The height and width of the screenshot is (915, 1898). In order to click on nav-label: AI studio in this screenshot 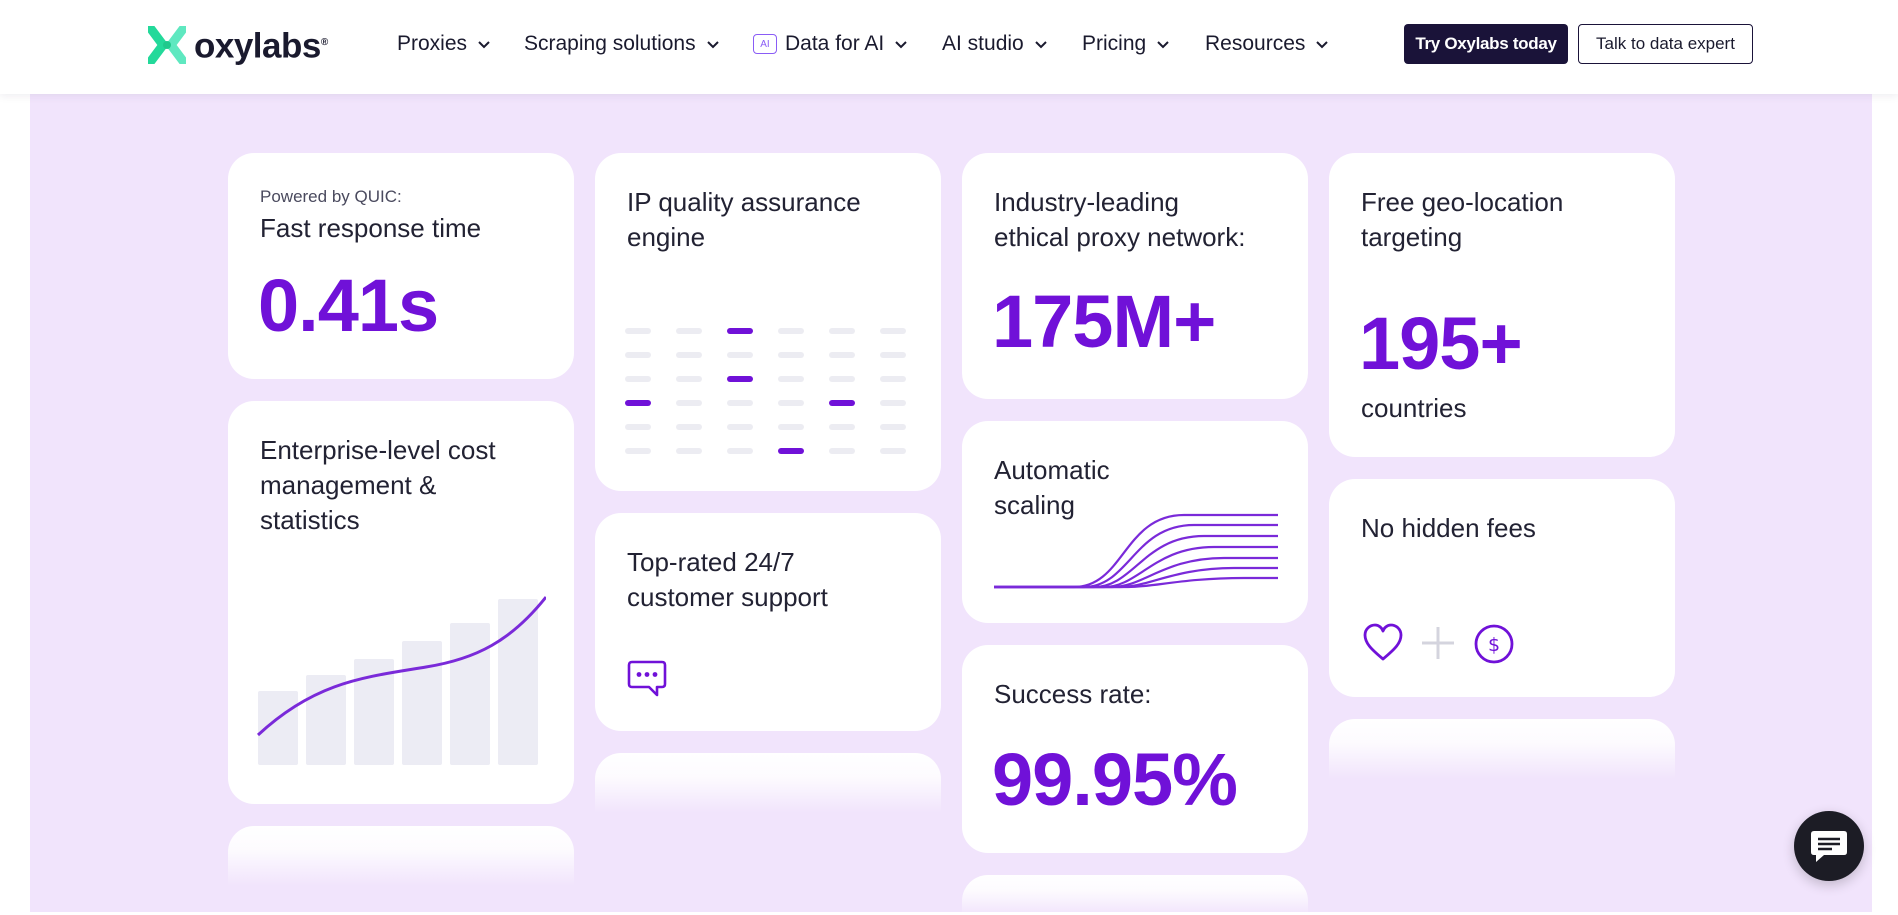, I will do `click(983, 43)`.